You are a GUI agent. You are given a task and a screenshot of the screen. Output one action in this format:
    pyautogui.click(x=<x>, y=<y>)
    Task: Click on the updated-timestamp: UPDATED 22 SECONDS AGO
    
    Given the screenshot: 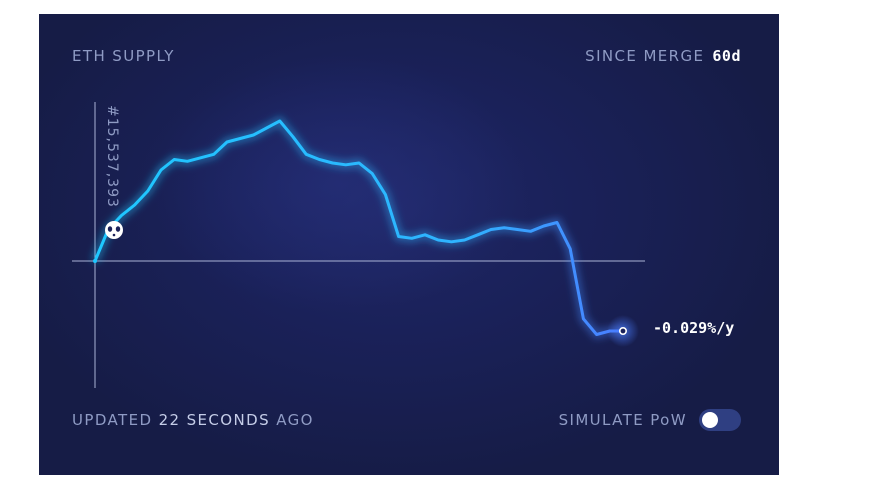 What is the action you would take?
    pyautogui.click(x=193, y=420)
    